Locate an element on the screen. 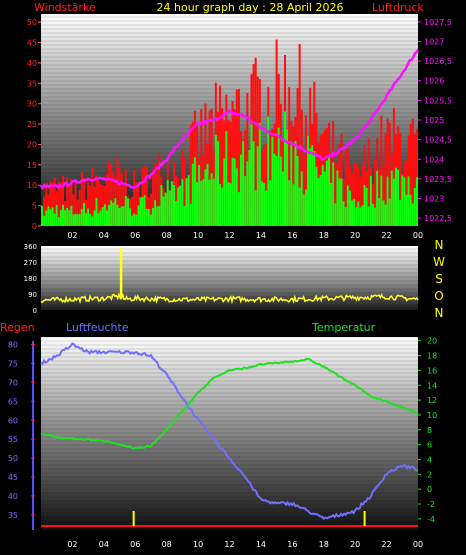  temperature-axis-tick: 8 is located at coordinates (429, 430).